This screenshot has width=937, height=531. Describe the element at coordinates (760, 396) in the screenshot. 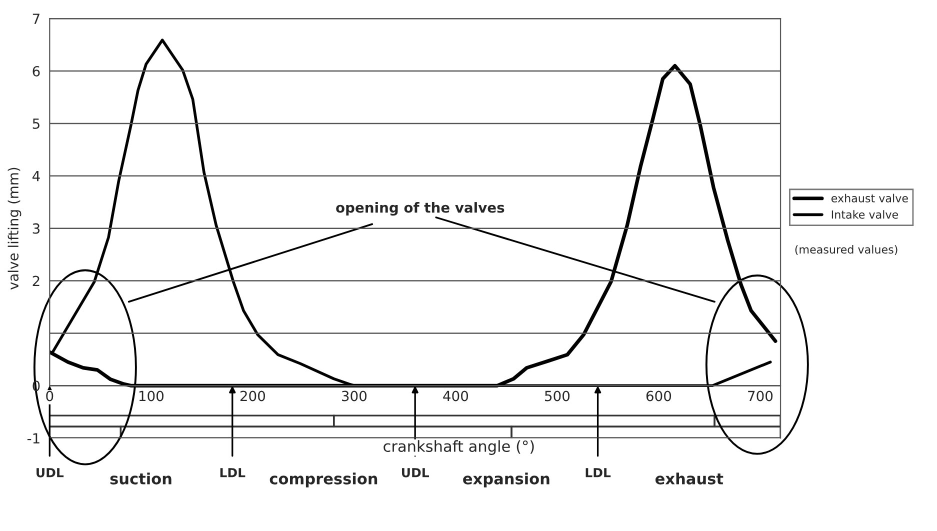

I see `x-tick-label: 700` at that location.